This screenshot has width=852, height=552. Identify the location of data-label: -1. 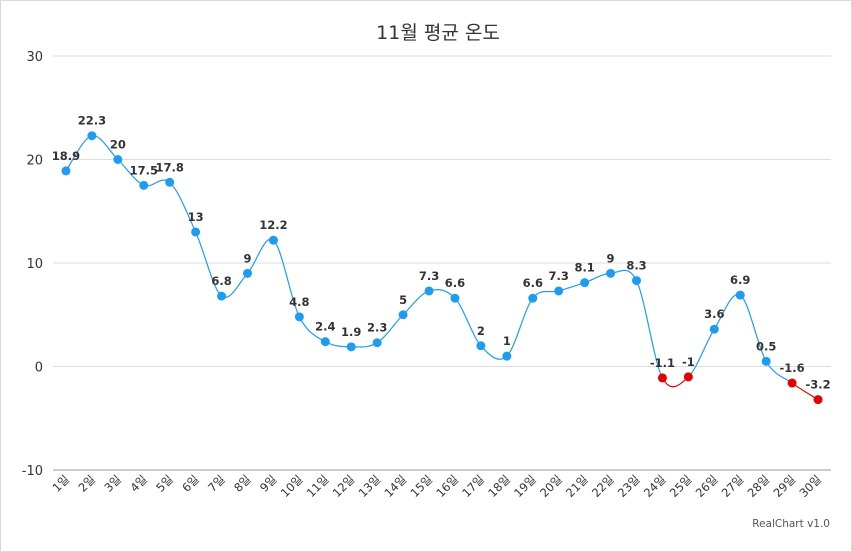
(688, 362).